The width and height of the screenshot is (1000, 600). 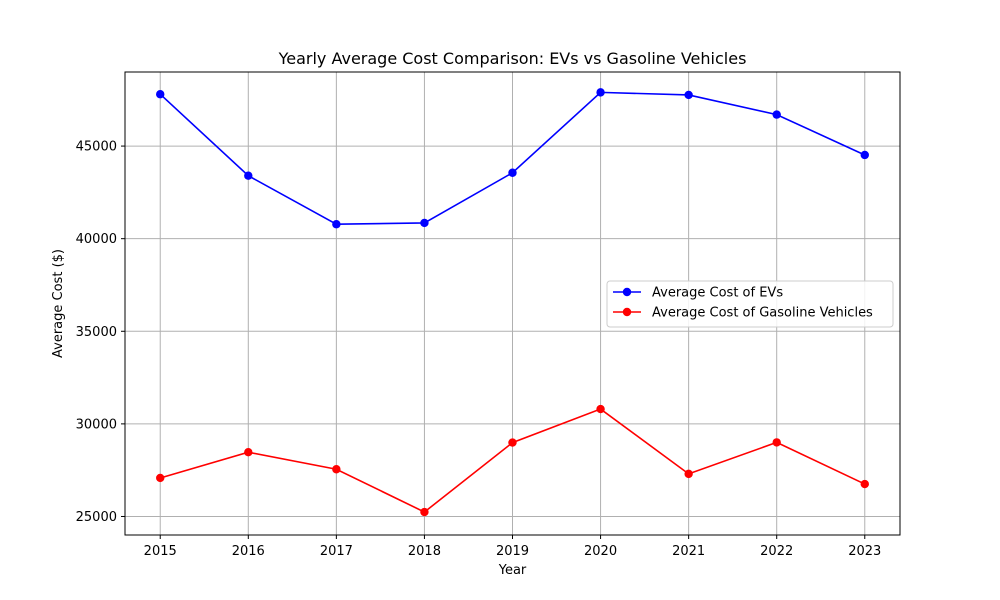 I want to click on legend-item: Average Cost of EVs, so click(x=698, y=293).